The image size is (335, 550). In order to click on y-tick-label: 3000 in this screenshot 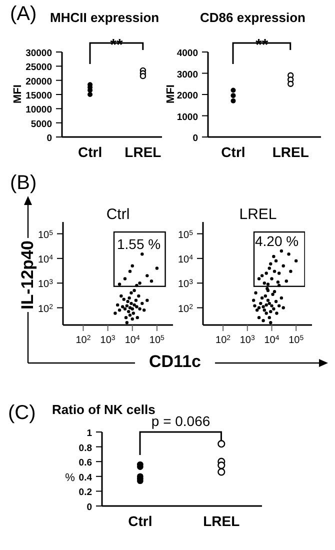, I will do `click(187, 74)`.